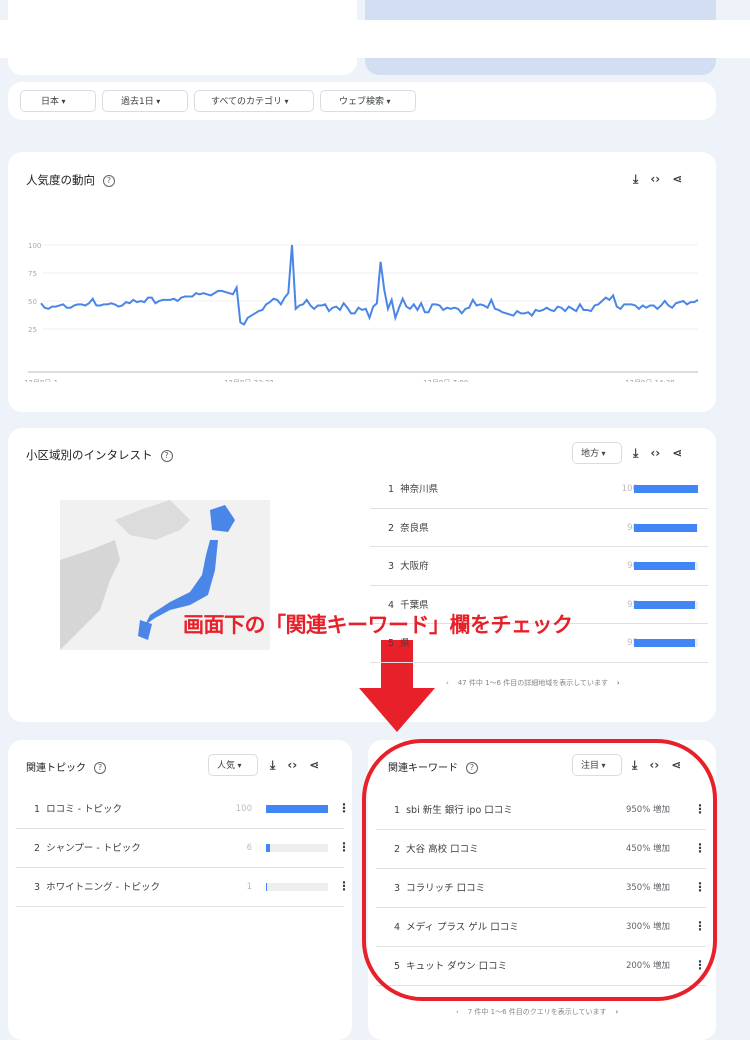 The image size is (750, 1040). What do you see at coordinates (89, 455) in the screenshot?
I see `region-title-text: 小区域別のインタレスト` at bounding box center [89, 455].